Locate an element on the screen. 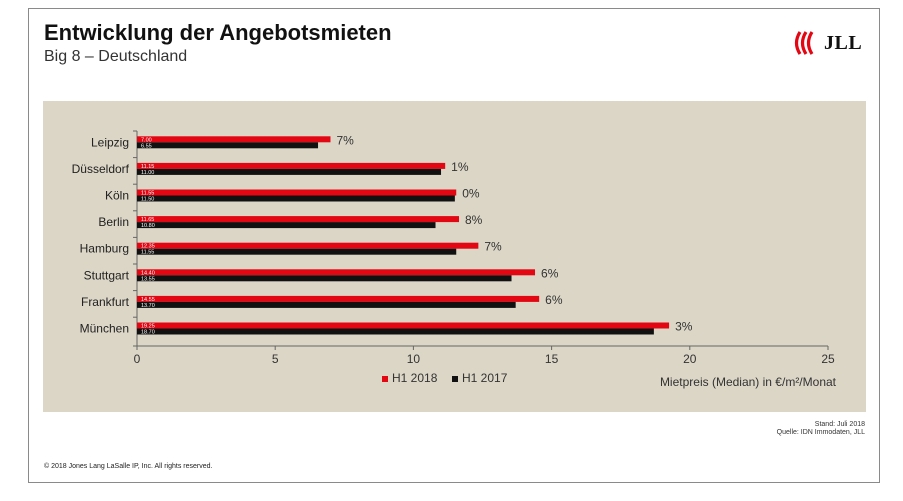 The width and height of the screenshot is (903, 501). bar-data-label: 11.15 is located at coordinates (147, 167).